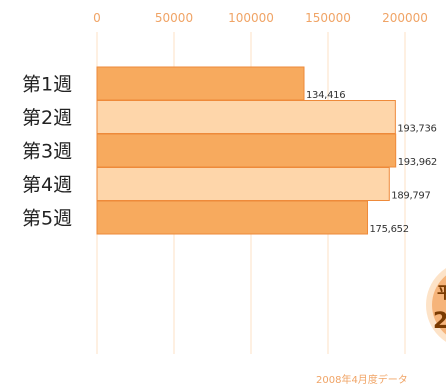 Image resolution: width=446 pixels, height=384 pixels. Describe the element at coordinates (47, 152) in the screenshot. I see `category-label-3: 第3週` at that location.